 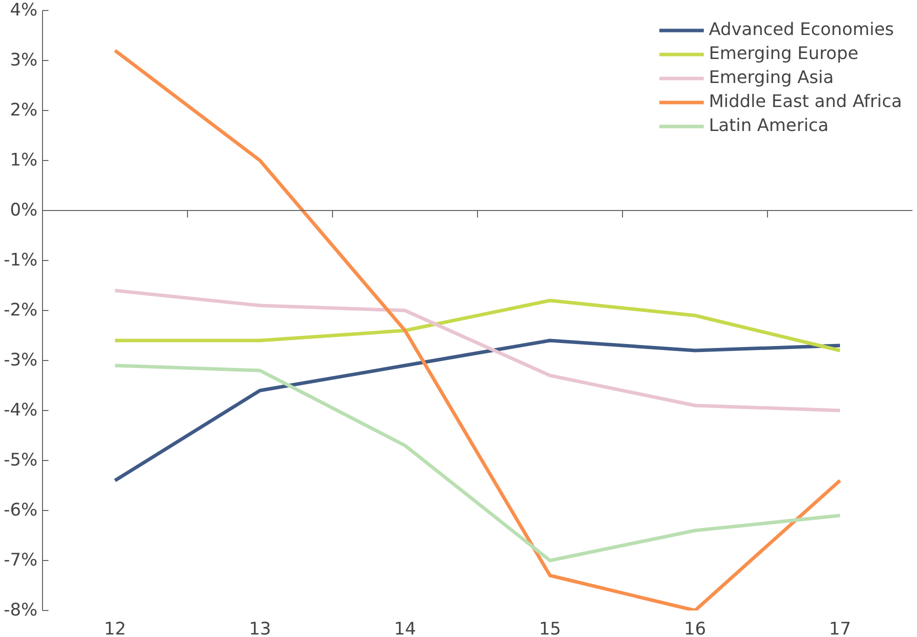 What do you see at coordinates (21, 410) in the screenshot?
I see `y-tick-label: -4%` at bounding box center [21, 410].